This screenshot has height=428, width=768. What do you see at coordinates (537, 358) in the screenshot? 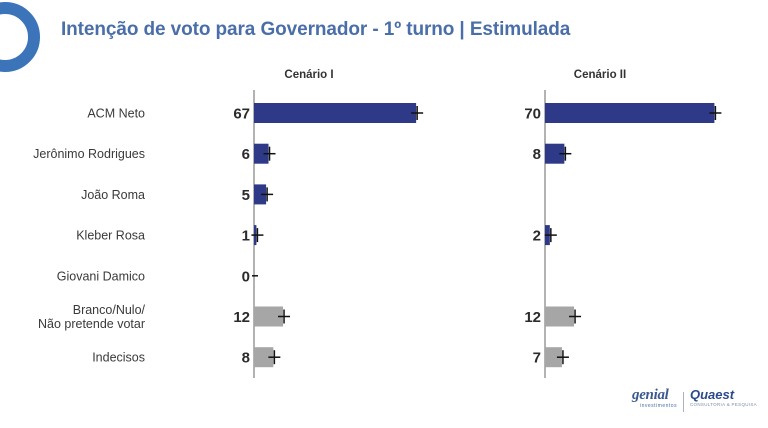
I see `value-label: 7` at bounding box center [537, 358].